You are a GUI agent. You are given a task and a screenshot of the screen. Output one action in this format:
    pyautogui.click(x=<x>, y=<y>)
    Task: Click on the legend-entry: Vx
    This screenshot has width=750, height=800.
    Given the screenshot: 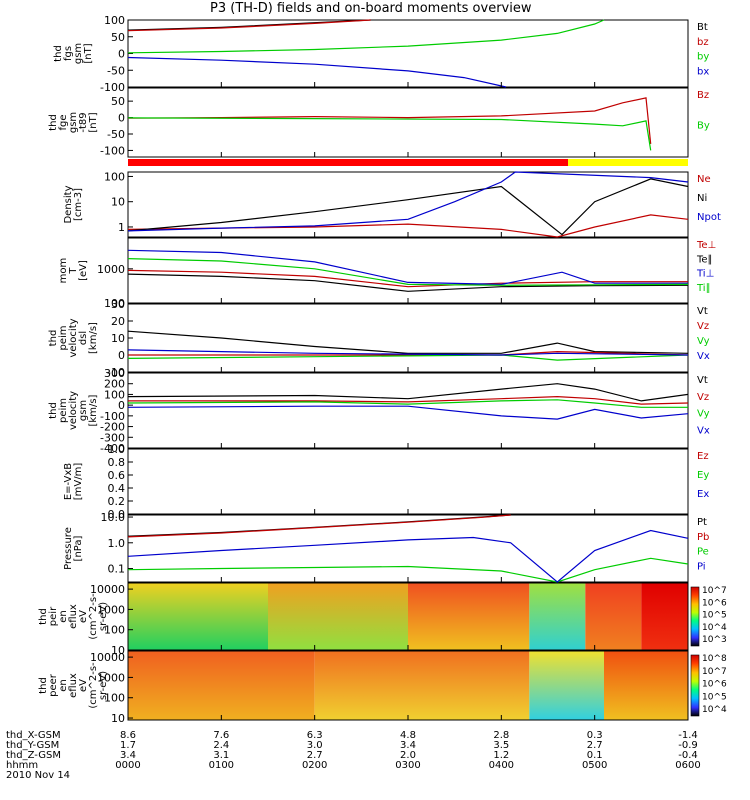 What is the action you would take?
    pyautogui.click(x=703, y=430)
    